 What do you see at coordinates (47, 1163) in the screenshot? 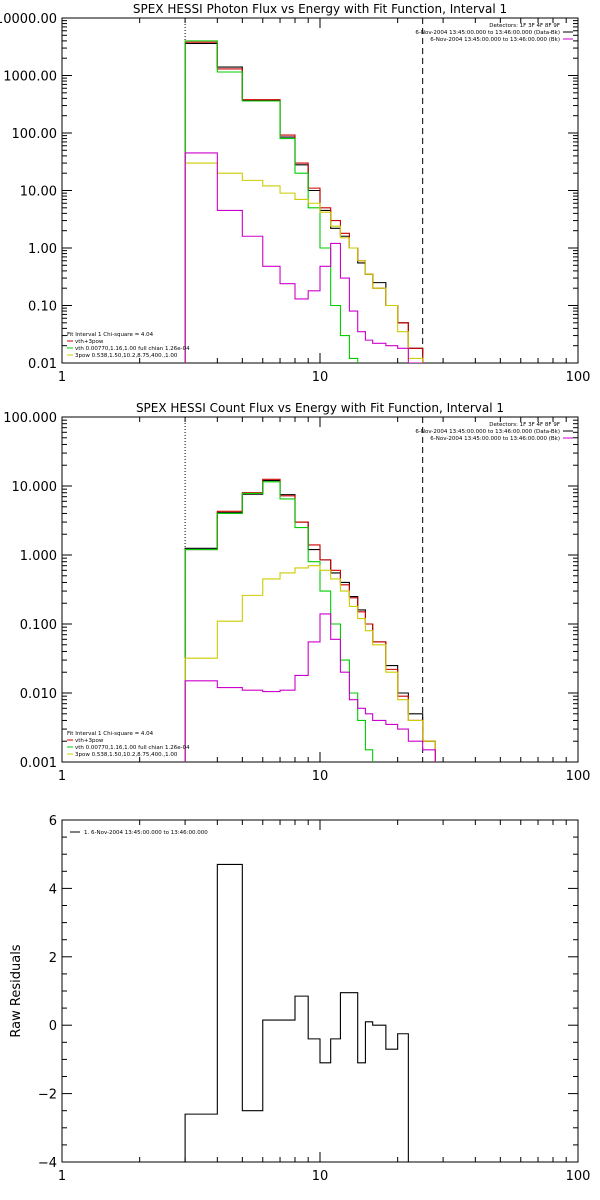
I see `y-tick-label: −4` at bounding box center [47, 1163].